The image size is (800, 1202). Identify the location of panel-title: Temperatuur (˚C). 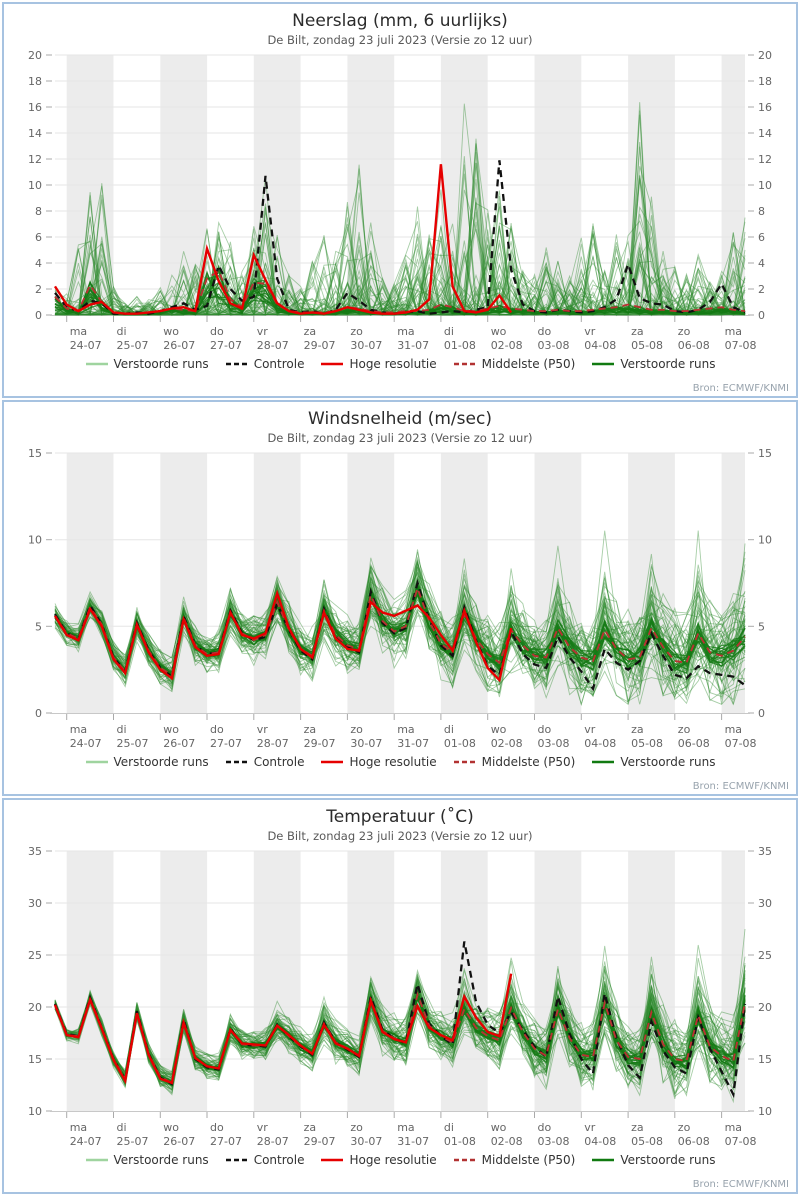
(400, 817).